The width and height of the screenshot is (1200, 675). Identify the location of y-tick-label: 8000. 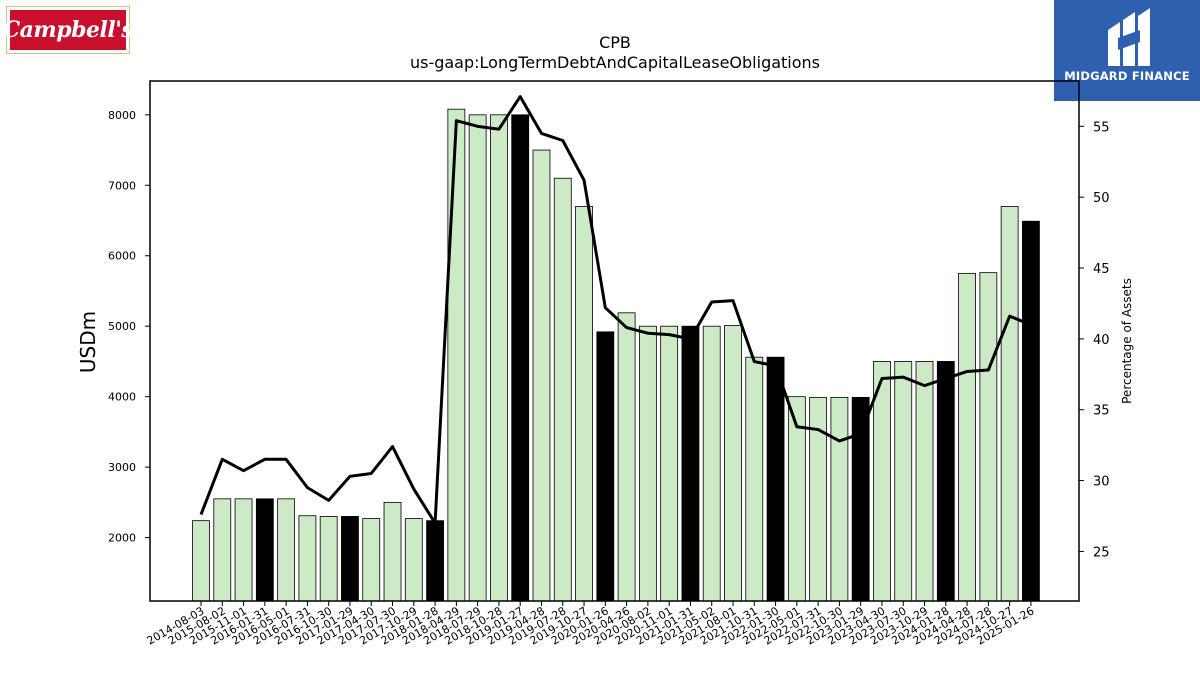
(122, 115).